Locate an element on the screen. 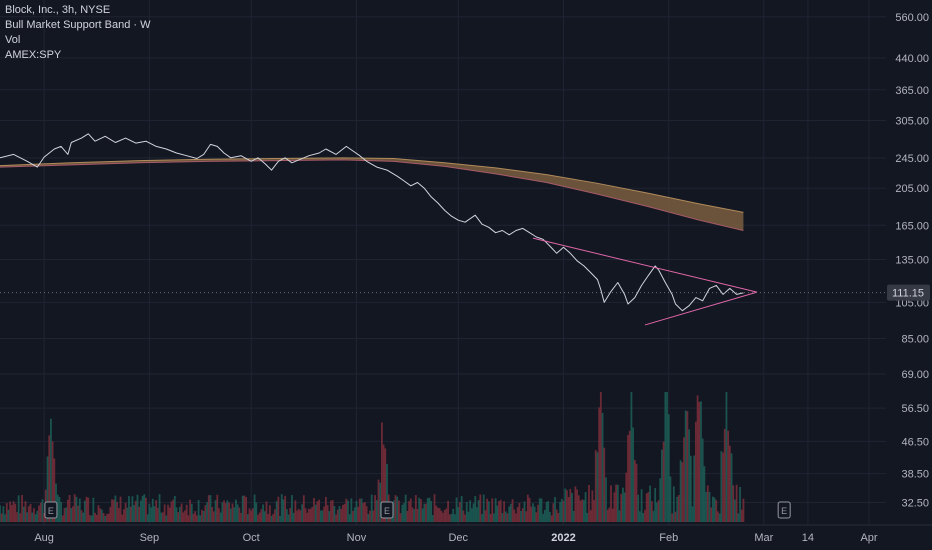 This screenshot has width=932, height=550. time-tick-label: Apr is located at coordinates (868, 538).